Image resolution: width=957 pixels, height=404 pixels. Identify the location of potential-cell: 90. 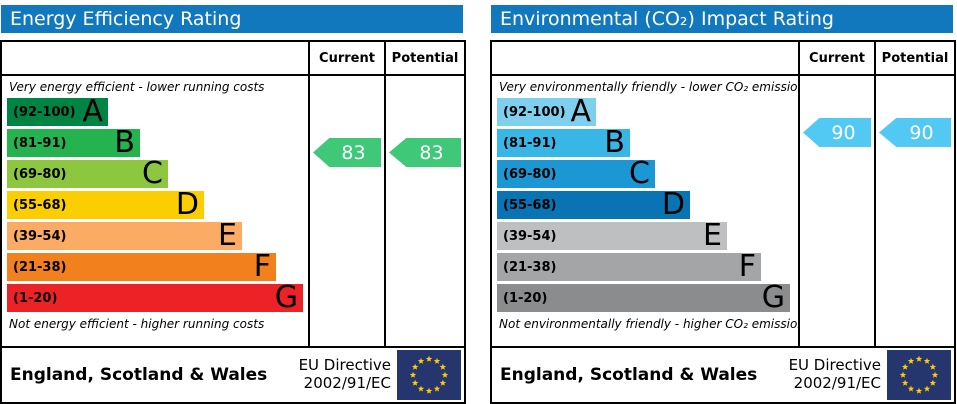
(914, 211).